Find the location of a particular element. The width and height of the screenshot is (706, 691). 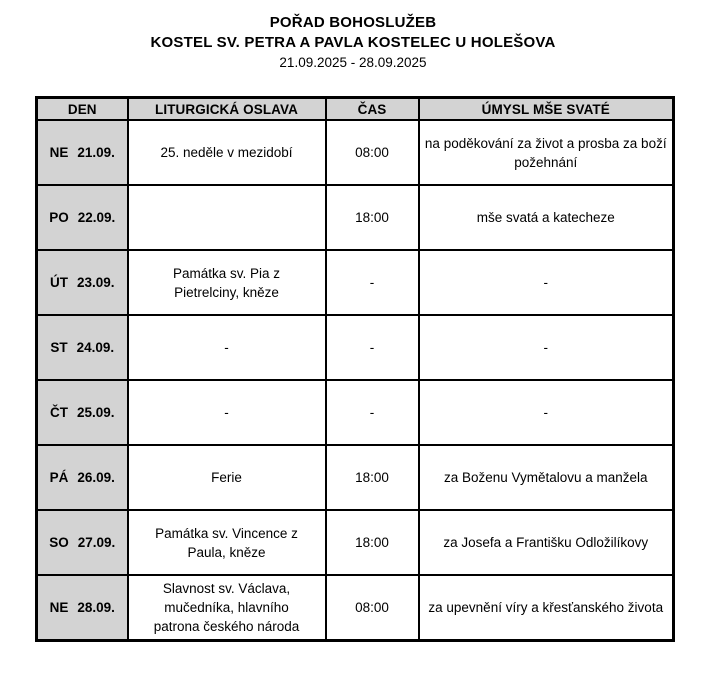

date-range: 21.09.2025 - 28.09.2025 is located at coordinates (353, 62).